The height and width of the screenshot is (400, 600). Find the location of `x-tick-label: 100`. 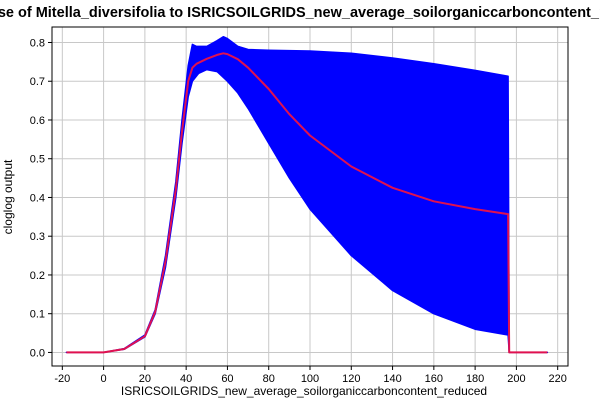

x-tick-label: 100 is located at coordinates (310, 379).